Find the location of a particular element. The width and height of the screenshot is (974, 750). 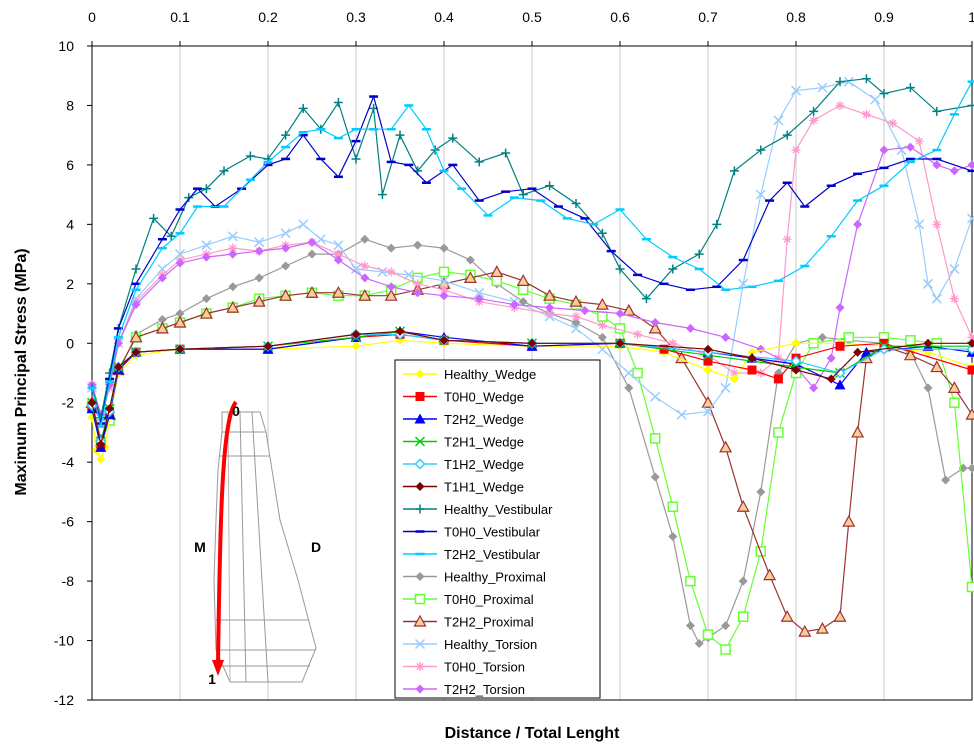

tooth-outline is located at coordinates (265, 547).